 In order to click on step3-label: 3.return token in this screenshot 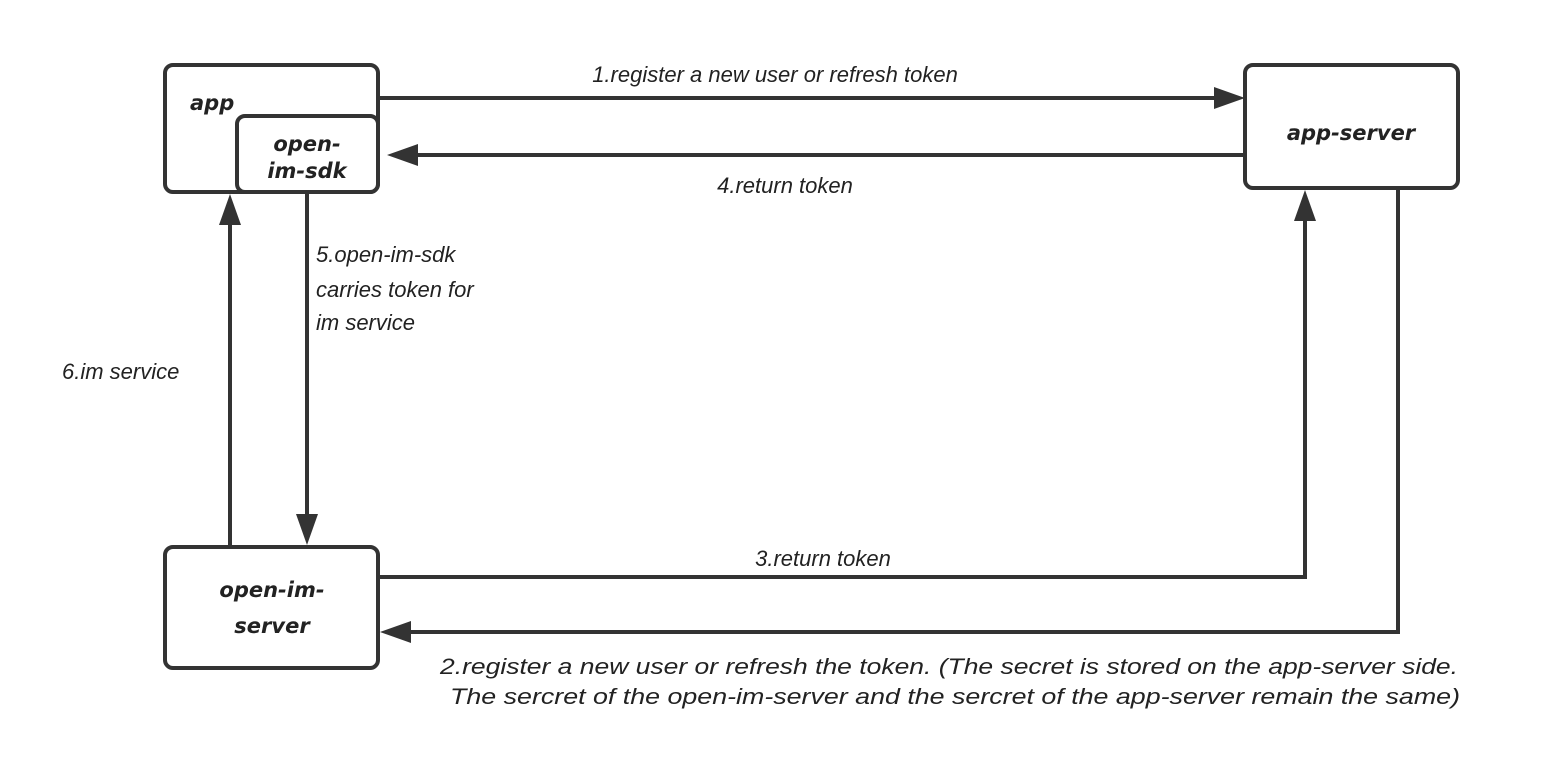, I will do `click(823, 558)`.